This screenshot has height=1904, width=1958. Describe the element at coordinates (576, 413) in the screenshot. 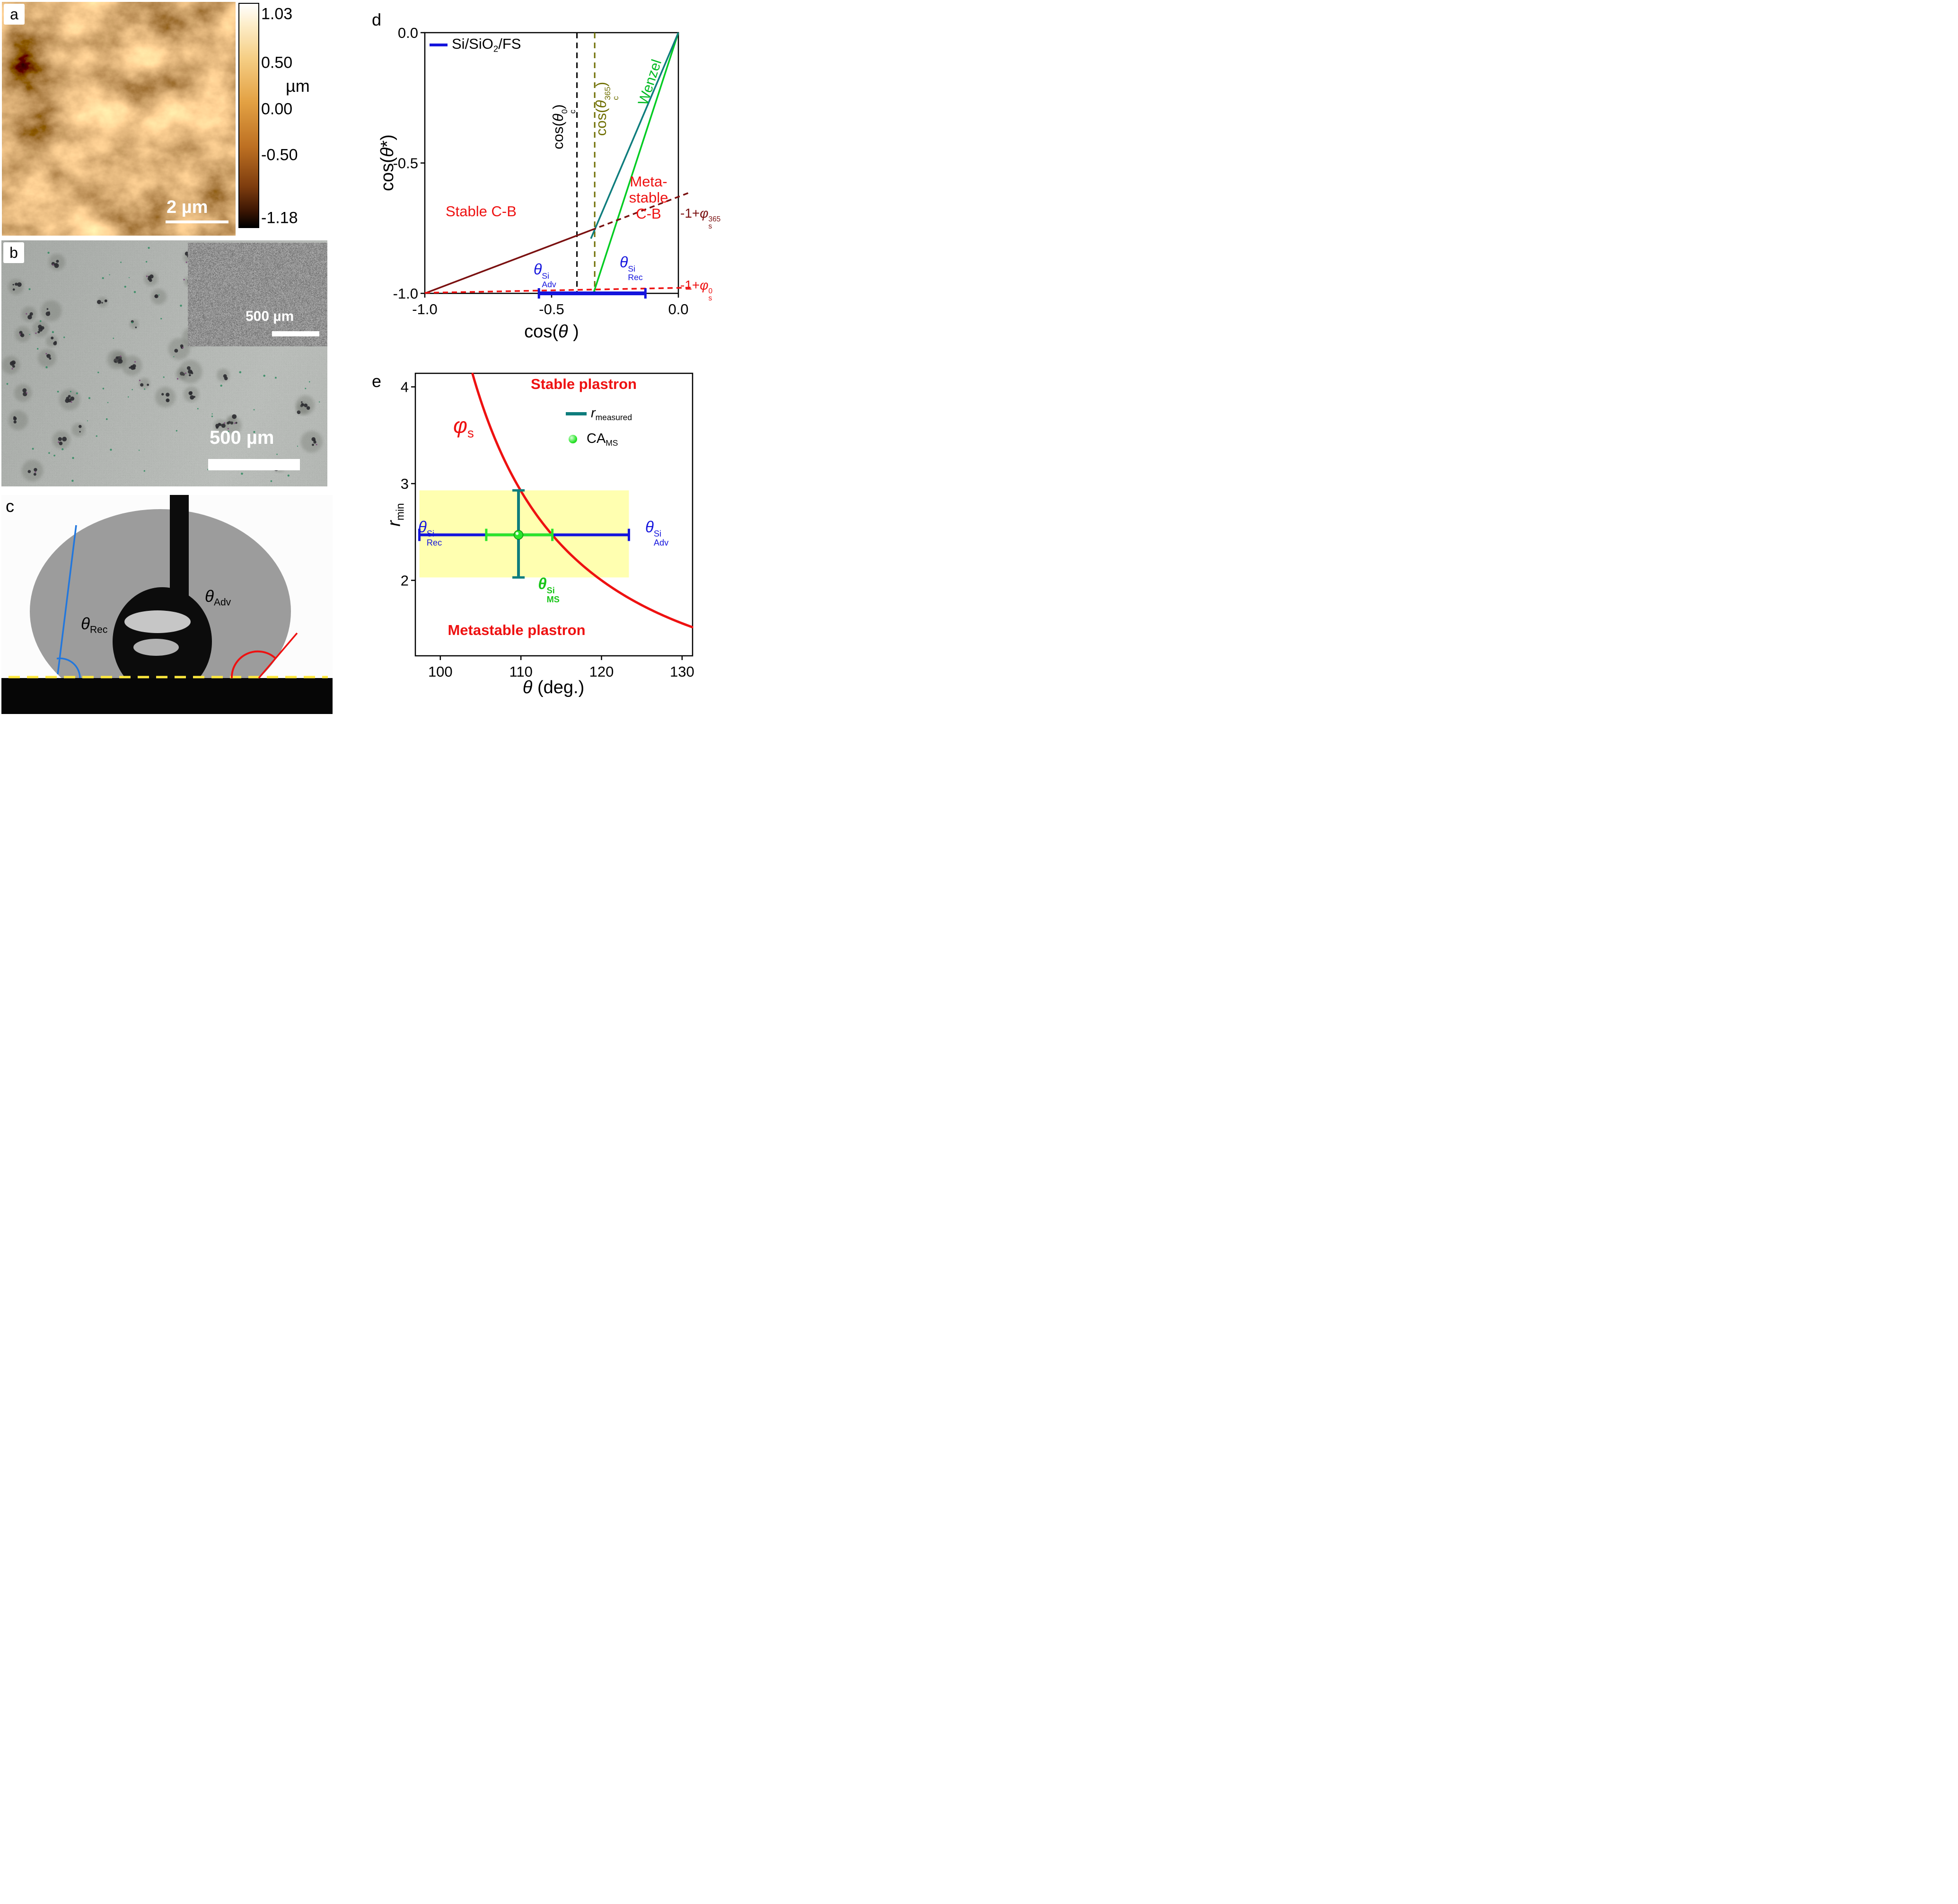

I see `r-measured-swatch` at that location.